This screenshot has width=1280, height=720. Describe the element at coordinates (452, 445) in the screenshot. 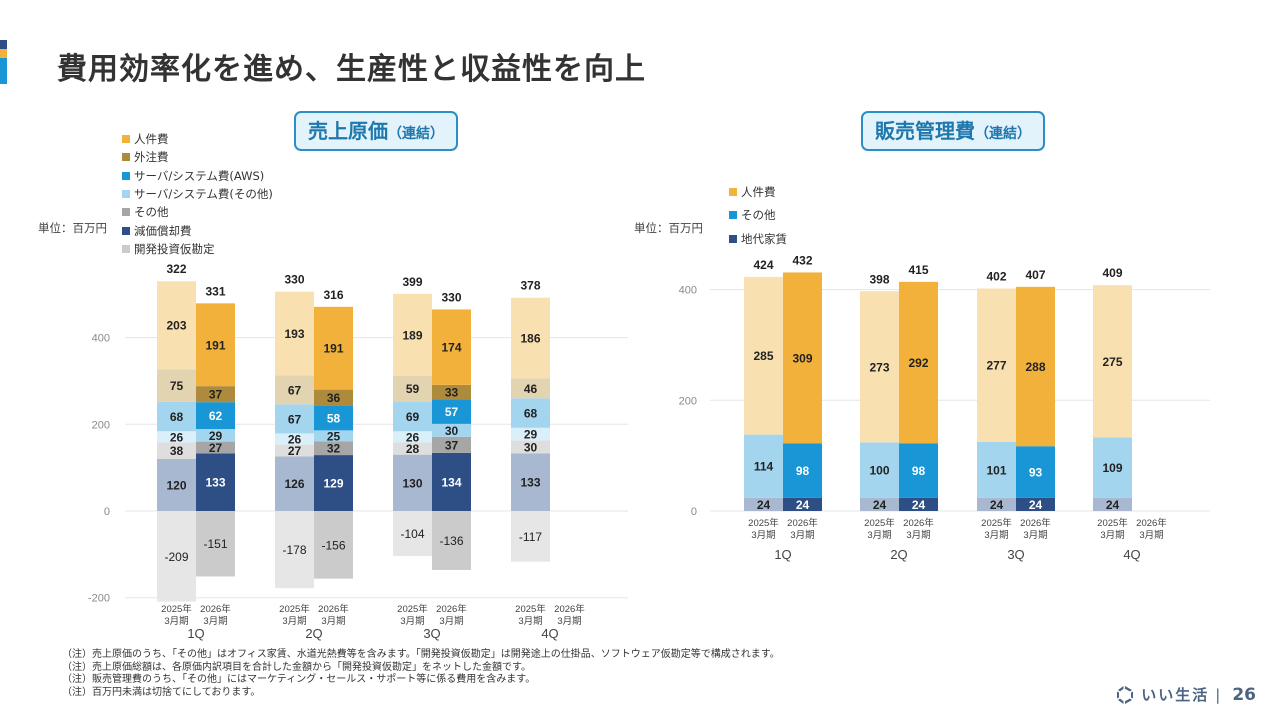

I see `data-label: 37` at that location.